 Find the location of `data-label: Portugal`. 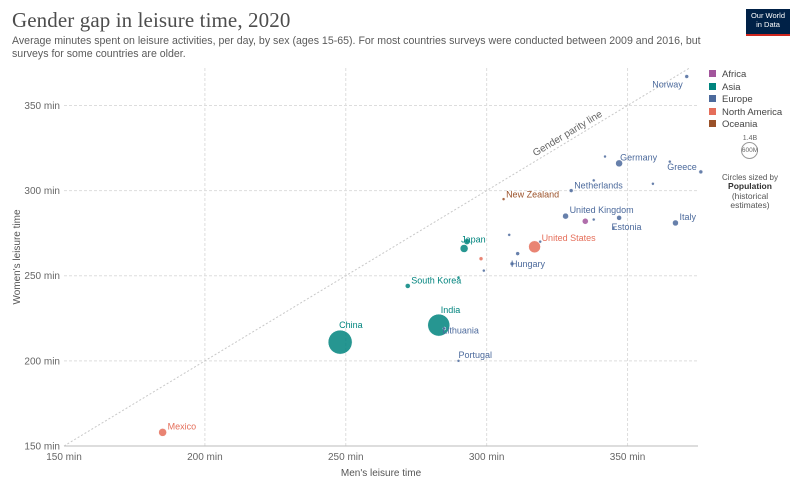

data-label: Portugal is located at coordinates (475, 355).